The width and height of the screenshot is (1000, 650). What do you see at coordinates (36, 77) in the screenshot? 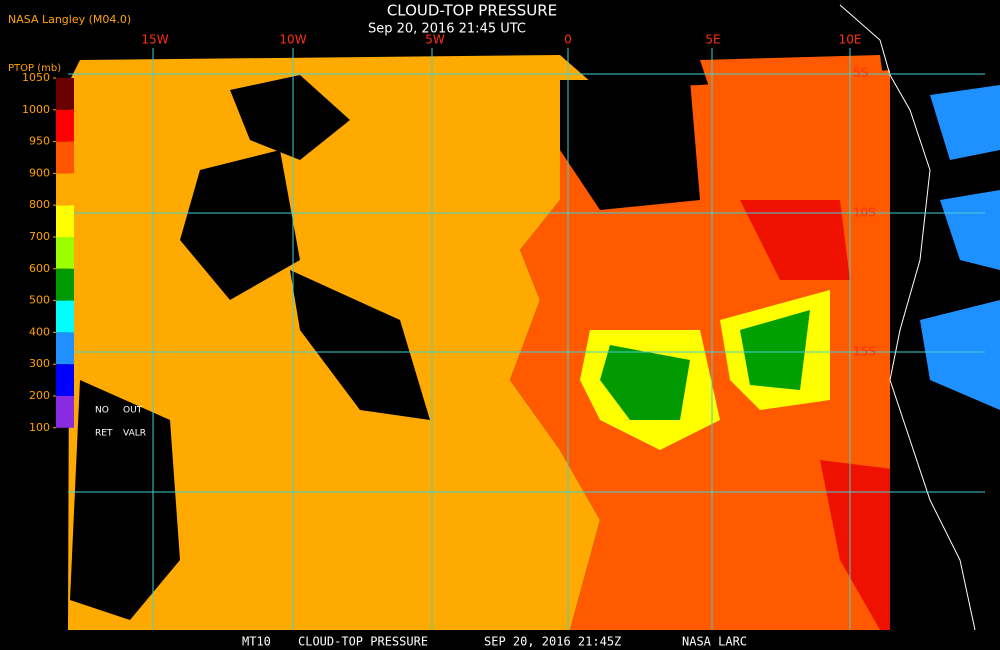
I see `colorbar-tick-label: 1050` at bounding box center [36, 77].